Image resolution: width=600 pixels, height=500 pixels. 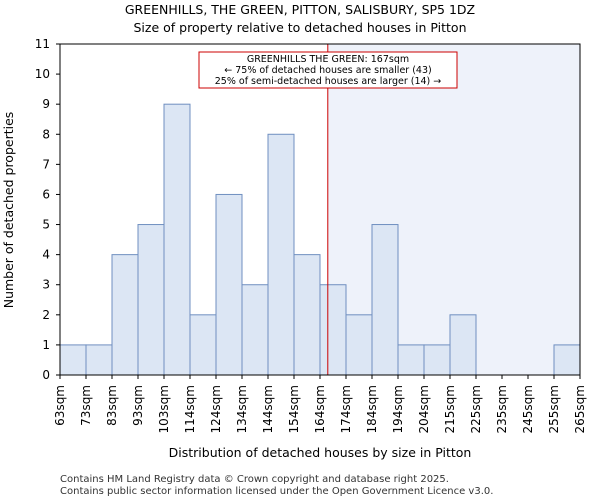 I want to click on x-tick-label-144sqm: 144sqm, so click(x=268, y=409).